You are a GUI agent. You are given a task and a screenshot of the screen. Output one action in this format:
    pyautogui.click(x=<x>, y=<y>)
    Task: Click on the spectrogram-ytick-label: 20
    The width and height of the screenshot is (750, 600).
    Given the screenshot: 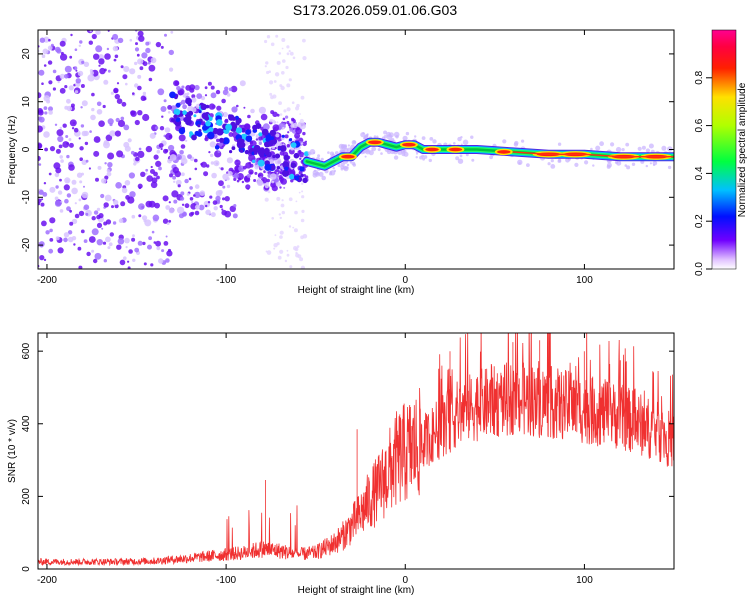 What is the action you would take?
    pyautogui.click(x=26, y=54)
    